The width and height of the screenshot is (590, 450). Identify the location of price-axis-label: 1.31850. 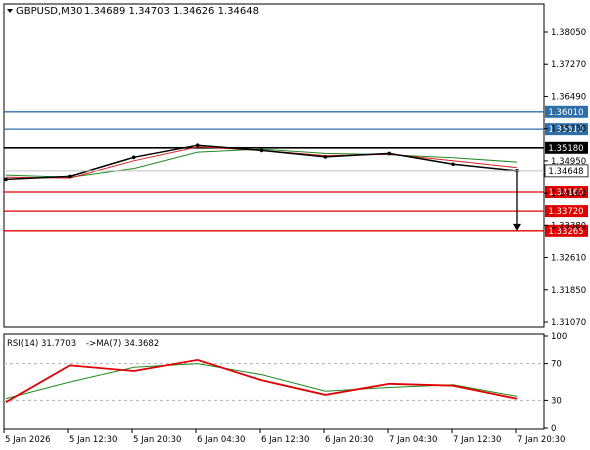
(568, 291).